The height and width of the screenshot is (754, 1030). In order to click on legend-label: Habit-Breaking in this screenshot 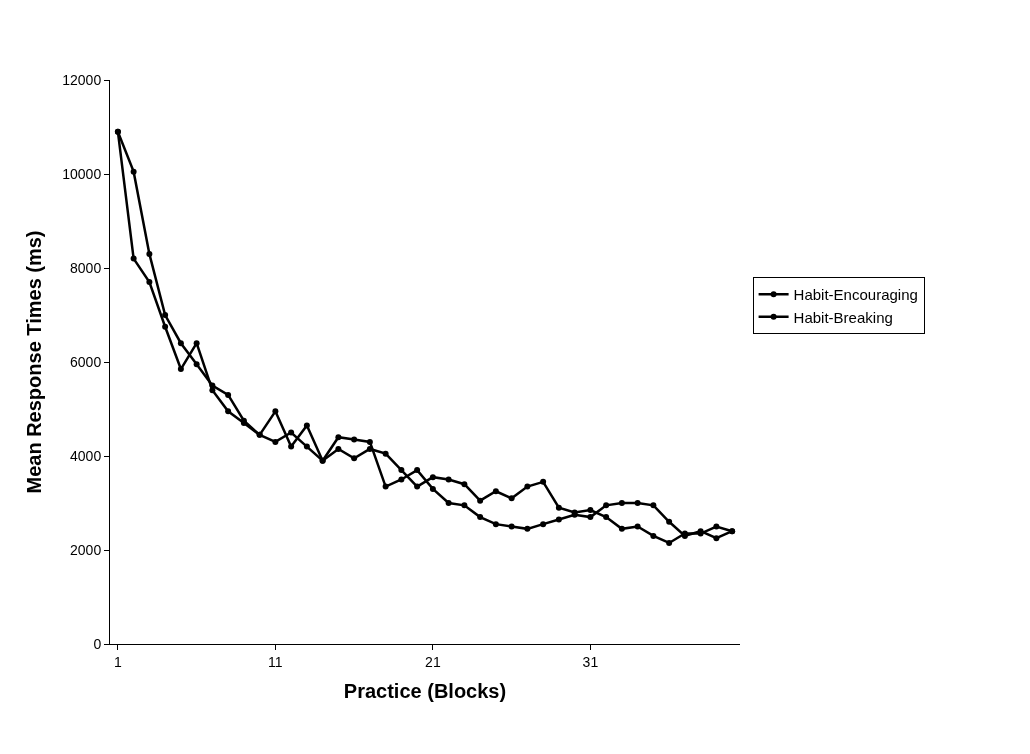, I will do `click(843, 317)`.